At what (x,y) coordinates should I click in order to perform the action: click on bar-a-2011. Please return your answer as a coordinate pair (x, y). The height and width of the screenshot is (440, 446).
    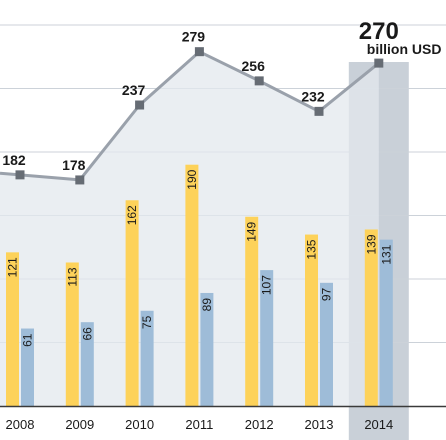
    Looking at the image, I should click on (192, 285).